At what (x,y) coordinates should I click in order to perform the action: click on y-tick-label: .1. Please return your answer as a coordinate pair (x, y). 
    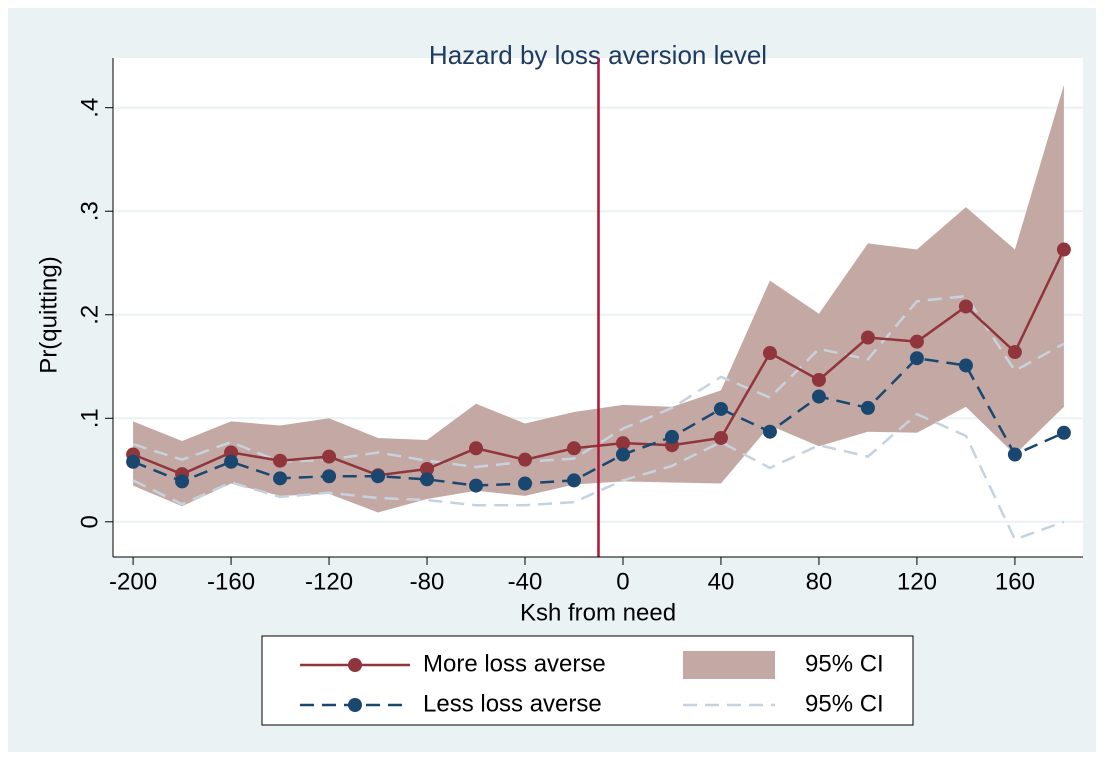
    Looking at the image, I should click on (89, 418).